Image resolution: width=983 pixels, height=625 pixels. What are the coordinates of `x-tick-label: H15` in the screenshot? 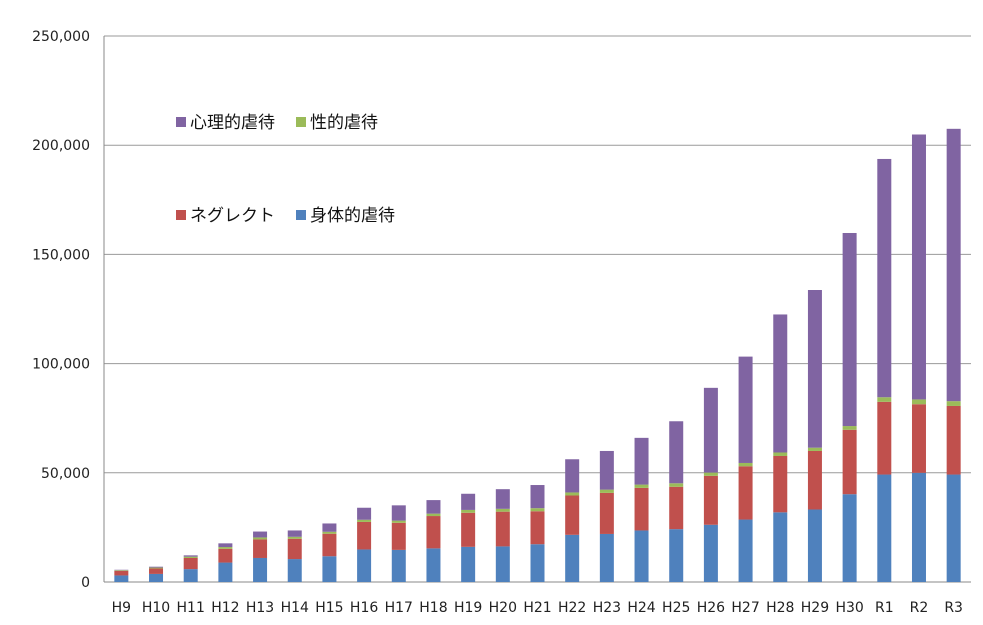 It's located at (329, 608).